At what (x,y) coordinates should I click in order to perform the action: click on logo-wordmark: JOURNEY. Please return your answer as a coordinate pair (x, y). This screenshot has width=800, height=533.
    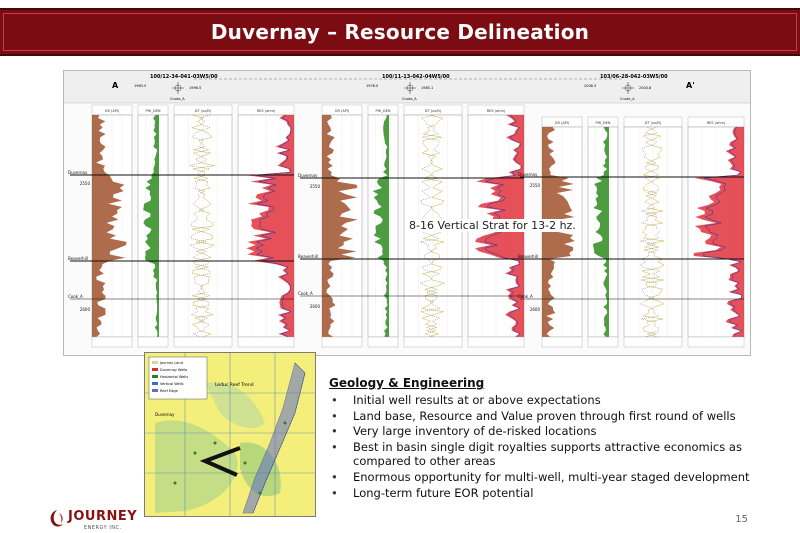
    Looking at the image, I should click on (103, 516).